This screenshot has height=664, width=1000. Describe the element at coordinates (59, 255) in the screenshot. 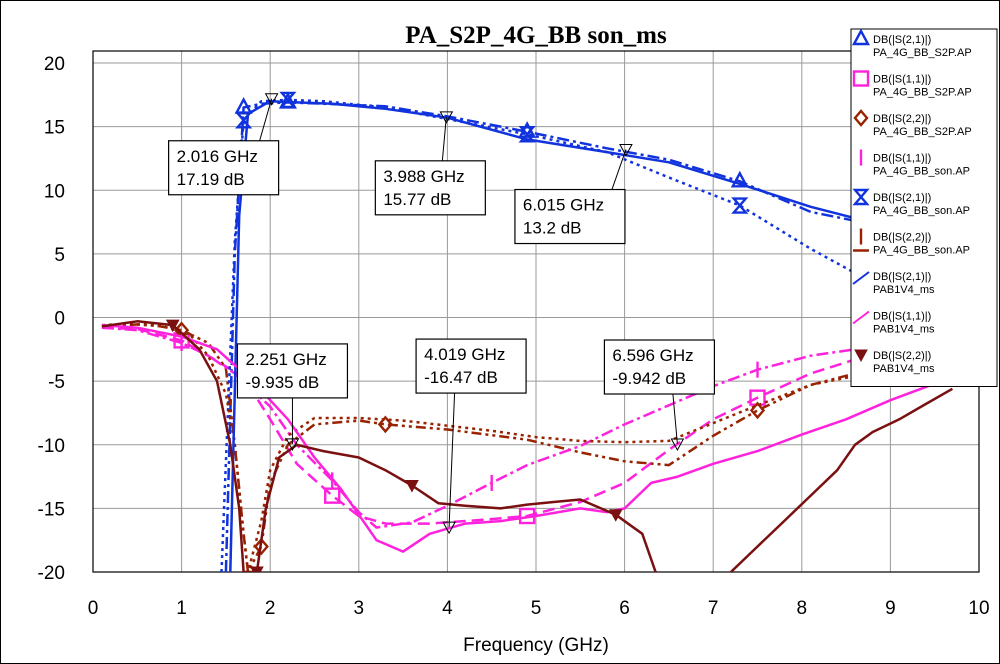

I see `y-tick-label: 5` at that location.